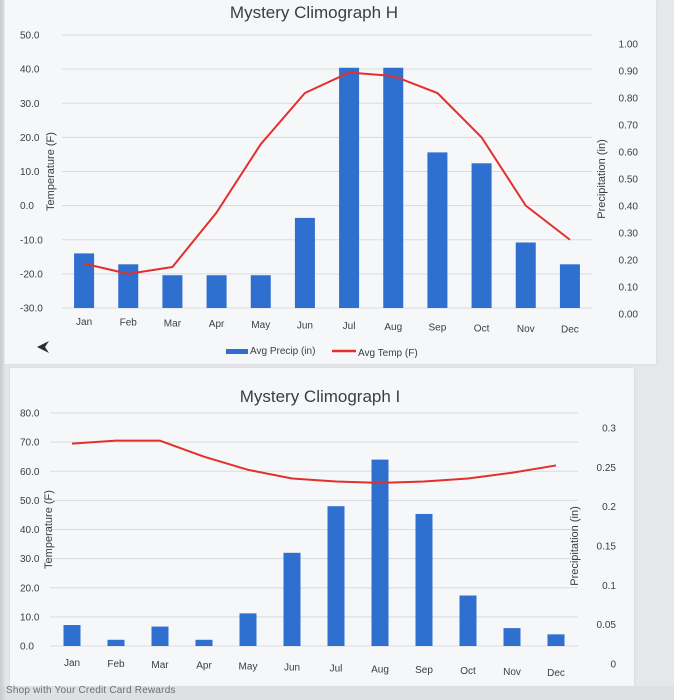 The height and width of the screenshot is (700, 674). What do you see at coordinates (292, 668) in the screenshot?
I see `clim-i-category-label: Jun` at bounding box center [292, 668].